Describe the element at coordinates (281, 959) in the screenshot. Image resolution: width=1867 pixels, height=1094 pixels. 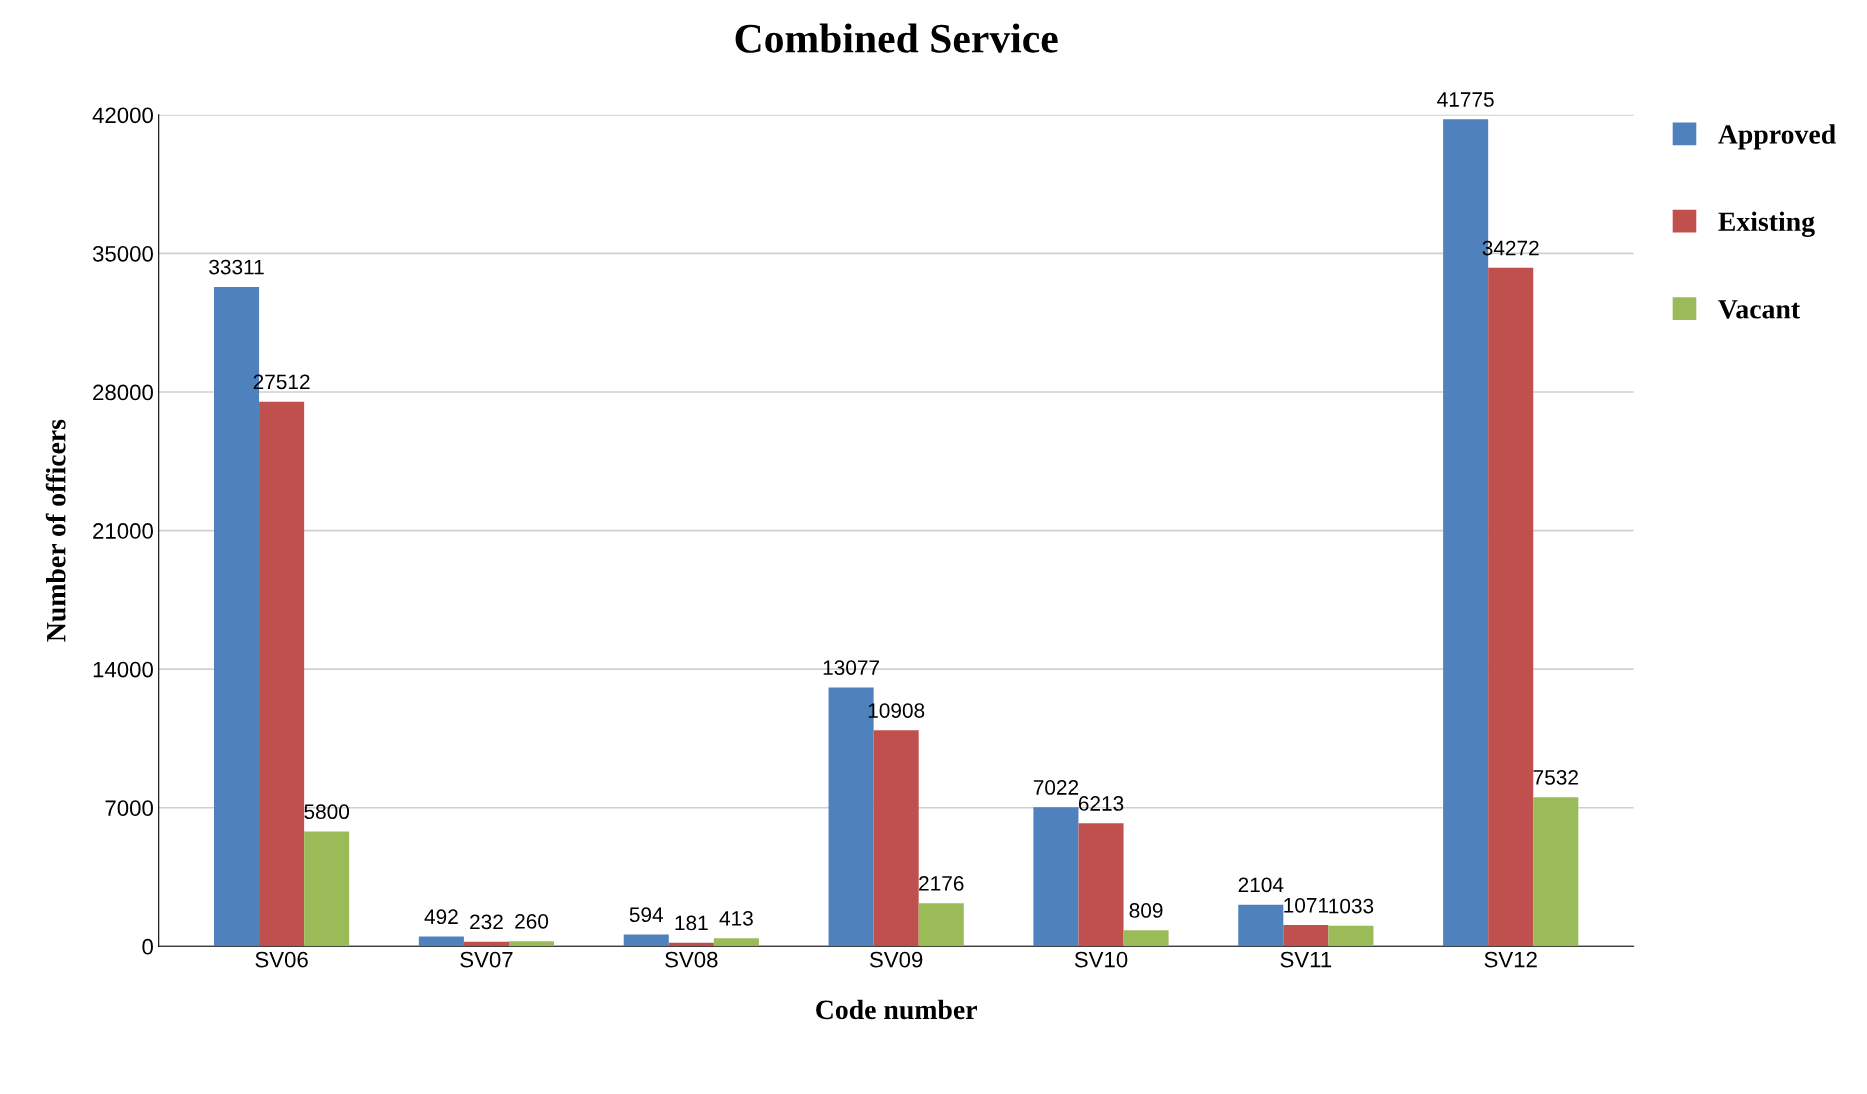
I see `x-tick-label: SV06` at that location.